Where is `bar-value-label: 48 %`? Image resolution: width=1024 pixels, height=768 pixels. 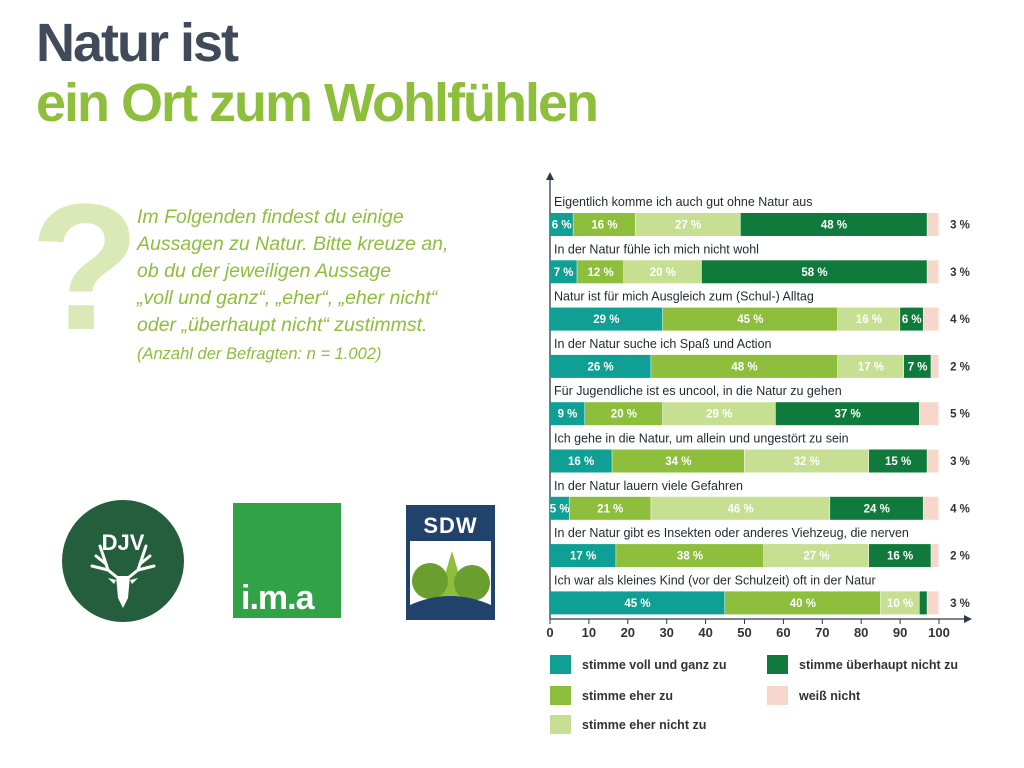 bar-value-label: 48 % is located at coordinates (834, 226).